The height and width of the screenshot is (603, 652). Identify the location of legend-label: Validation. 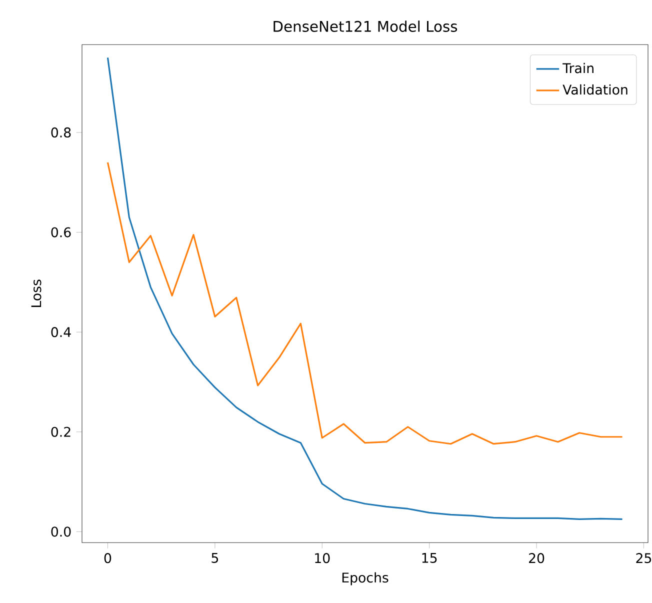
(595, 89).